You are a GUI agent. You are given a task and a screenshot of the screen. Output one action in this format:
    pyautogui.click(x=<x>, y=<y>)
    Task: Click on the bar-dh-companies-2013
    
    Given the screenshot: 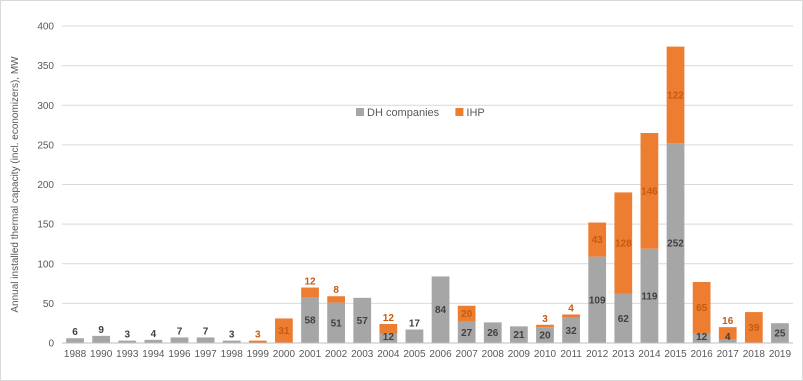 What is the action you would take?
    pyautogui.click(x=623, y=318)
    